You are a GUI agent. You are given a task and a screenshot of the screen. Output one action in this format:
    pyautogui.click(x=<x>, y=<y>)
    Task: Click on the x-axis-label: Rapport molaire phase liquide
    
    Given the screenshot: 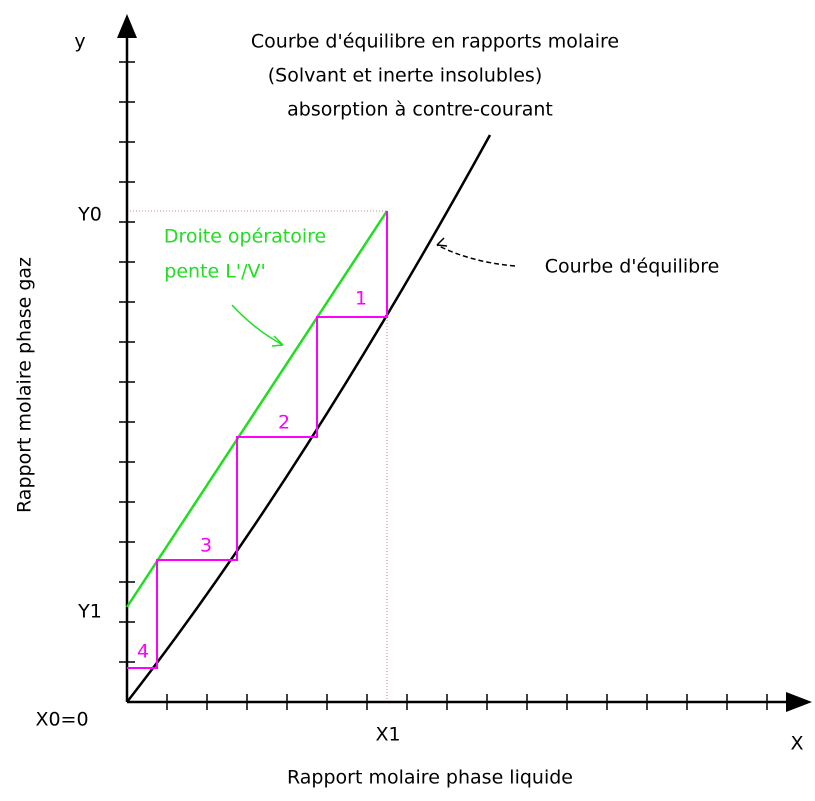 What is the action you would take?
    pyautogui.click(x=430, y=778)
    